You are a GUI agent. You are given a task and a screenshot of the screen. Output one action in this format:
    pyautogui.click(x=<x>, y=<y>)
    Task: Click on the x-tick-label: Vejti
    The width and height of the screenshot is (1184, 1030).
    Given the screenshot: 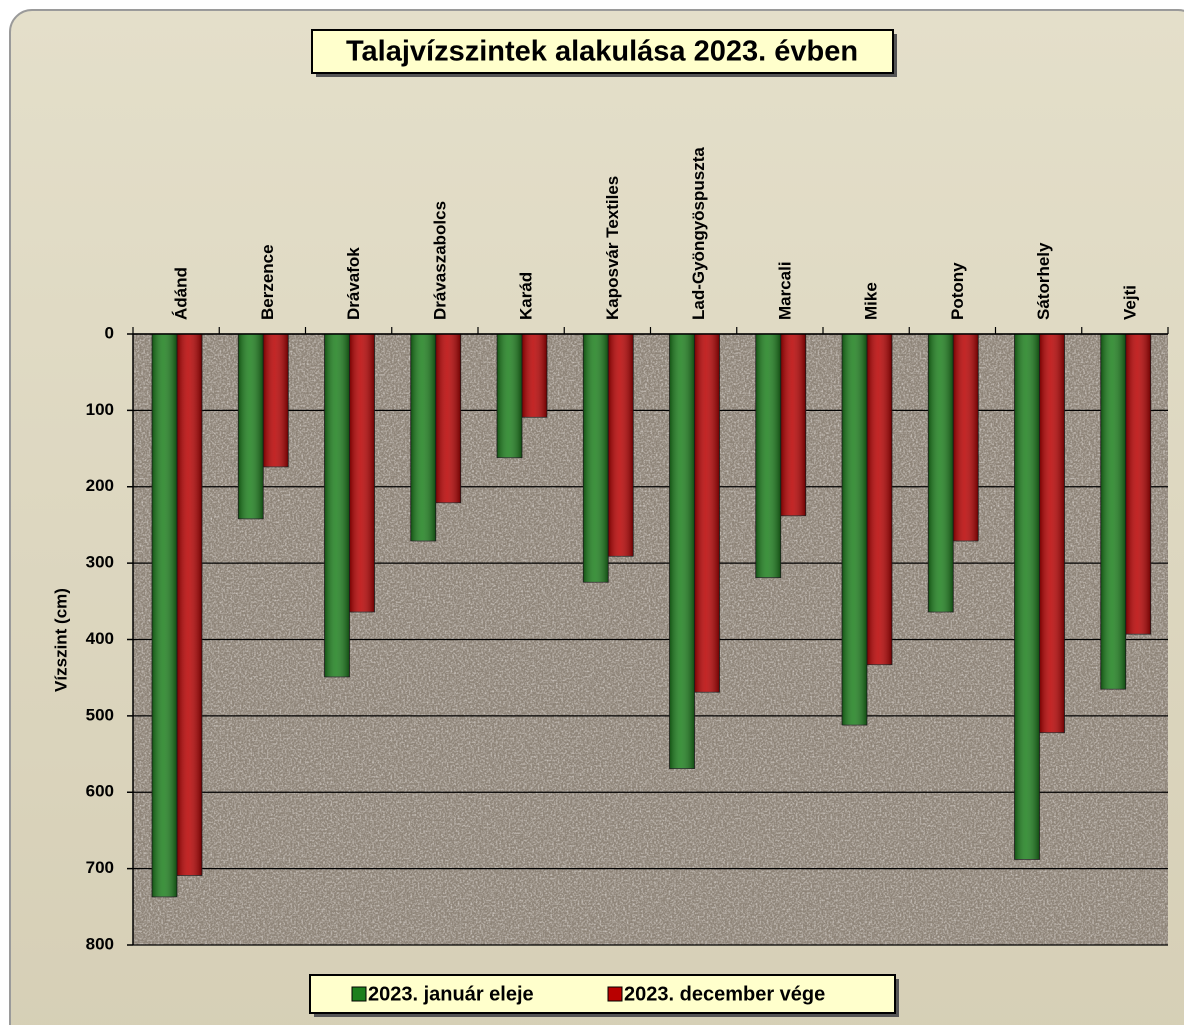 What is the action you would take?
    pyautogui.click(x=1129, y=302)
    